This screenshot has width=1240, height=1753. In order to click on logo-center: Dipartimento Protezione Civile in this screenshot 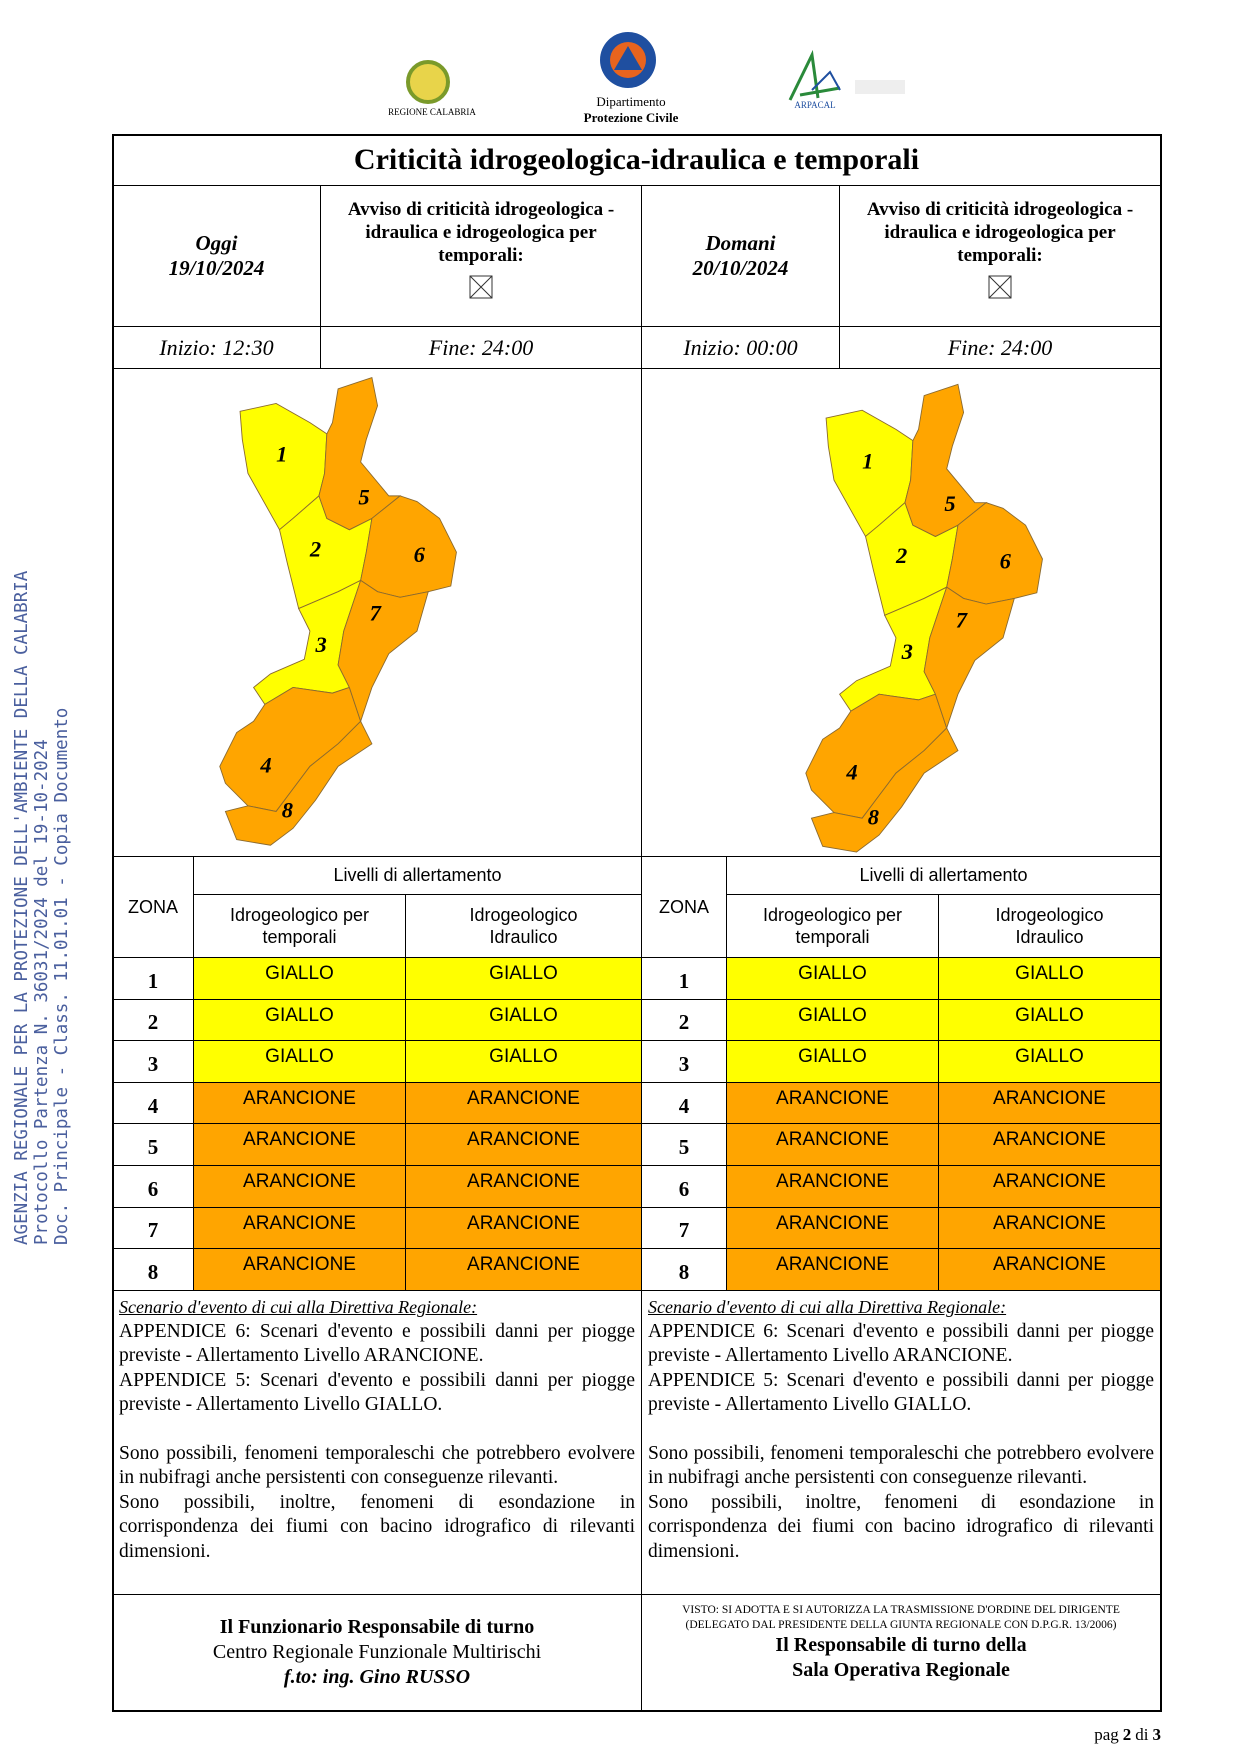, I will do `click(631, 78)`.